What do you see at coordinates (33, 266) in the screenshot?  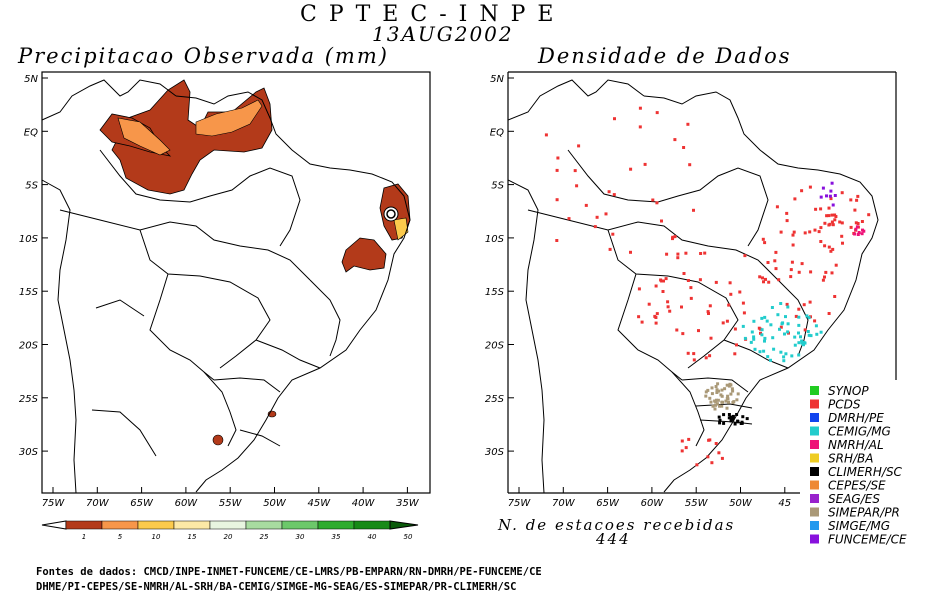 I see `left-lat-ticks: 5N EQ 5S 10S 15S 20S 25S 30S` at bounding box center [33, 266].